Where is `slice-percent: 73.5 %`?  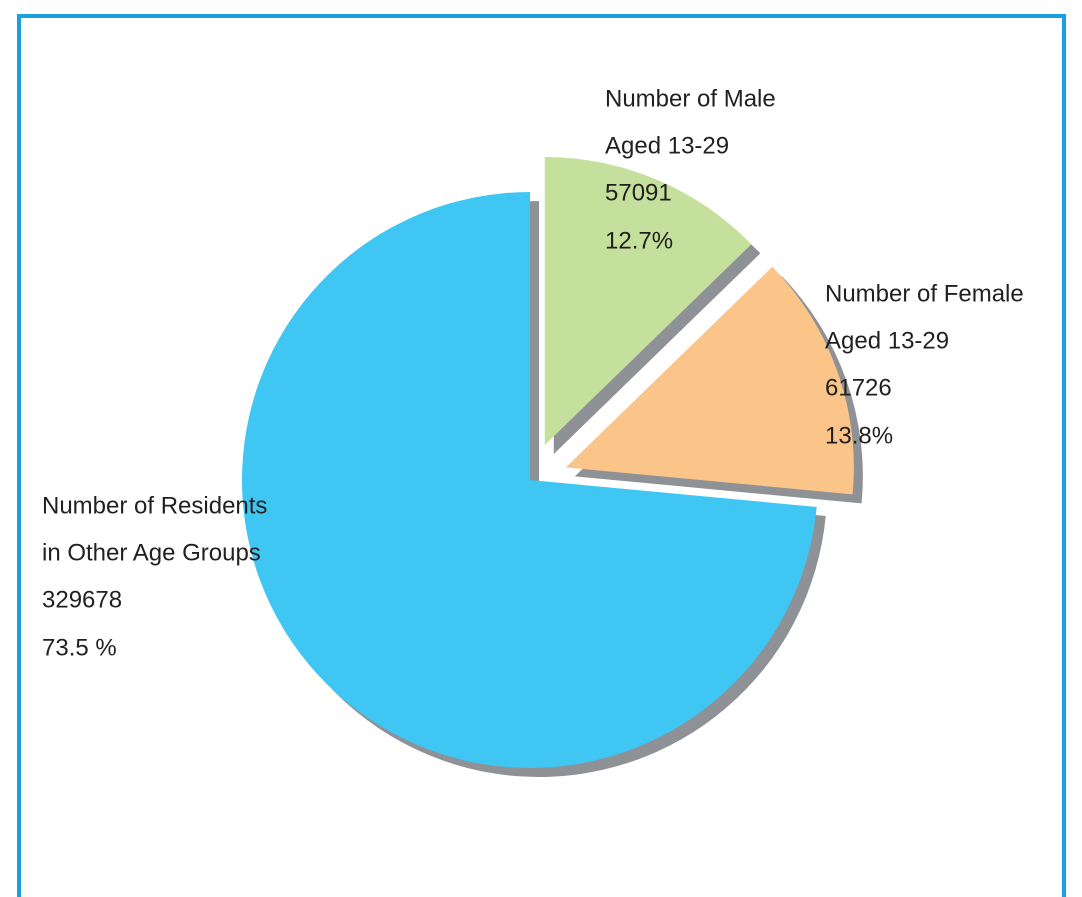
slice-percent: 73.5 % is located at coordinates (79, 647).